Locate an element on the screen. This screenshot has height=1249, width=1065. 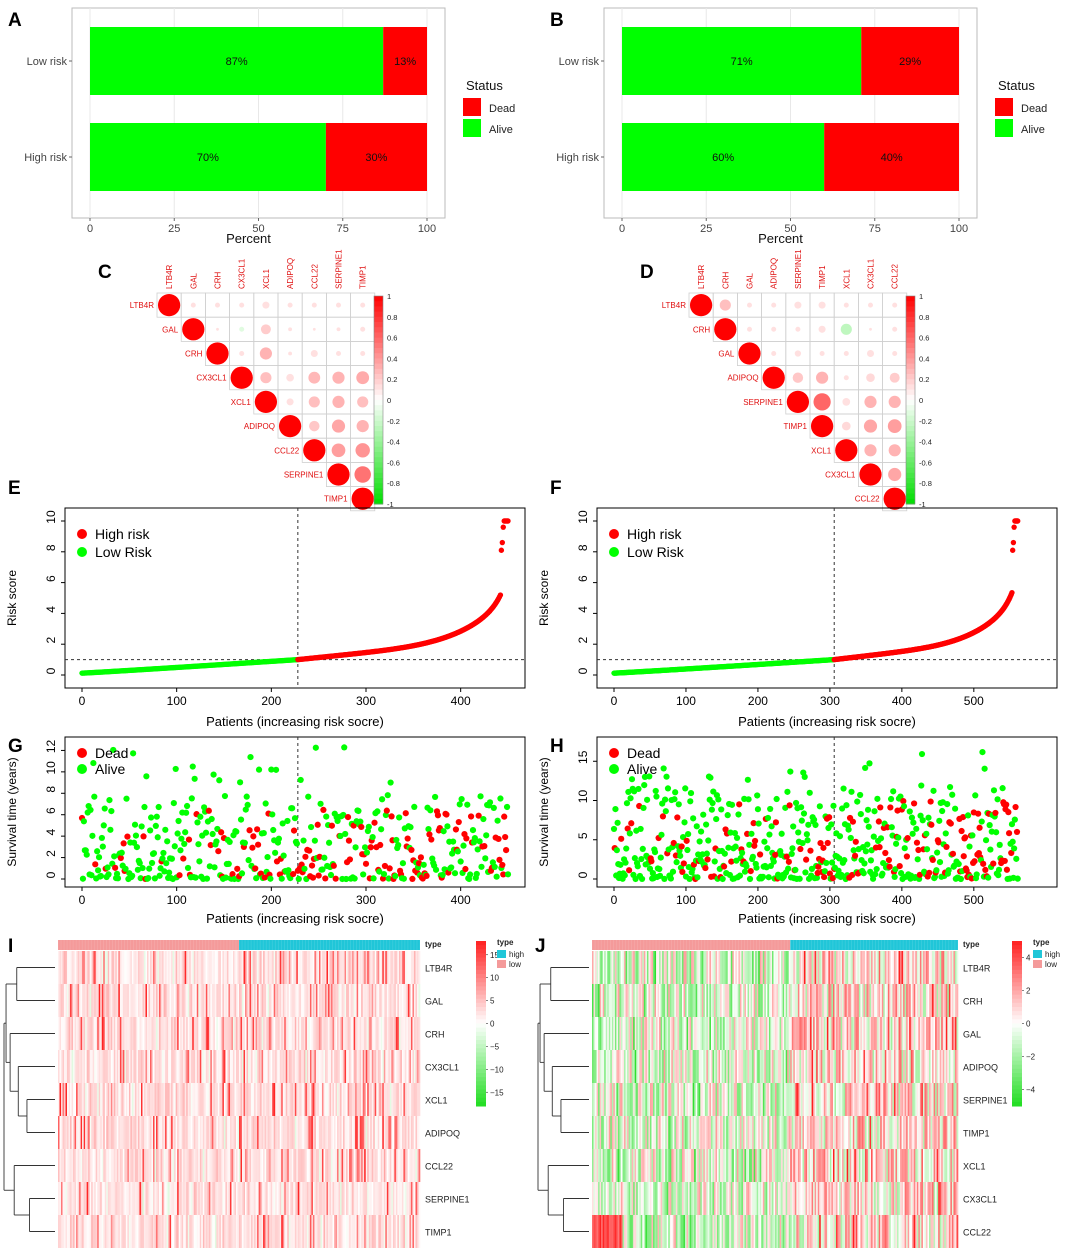
y-tick-label: 2 is located at coordinates (51, 640).